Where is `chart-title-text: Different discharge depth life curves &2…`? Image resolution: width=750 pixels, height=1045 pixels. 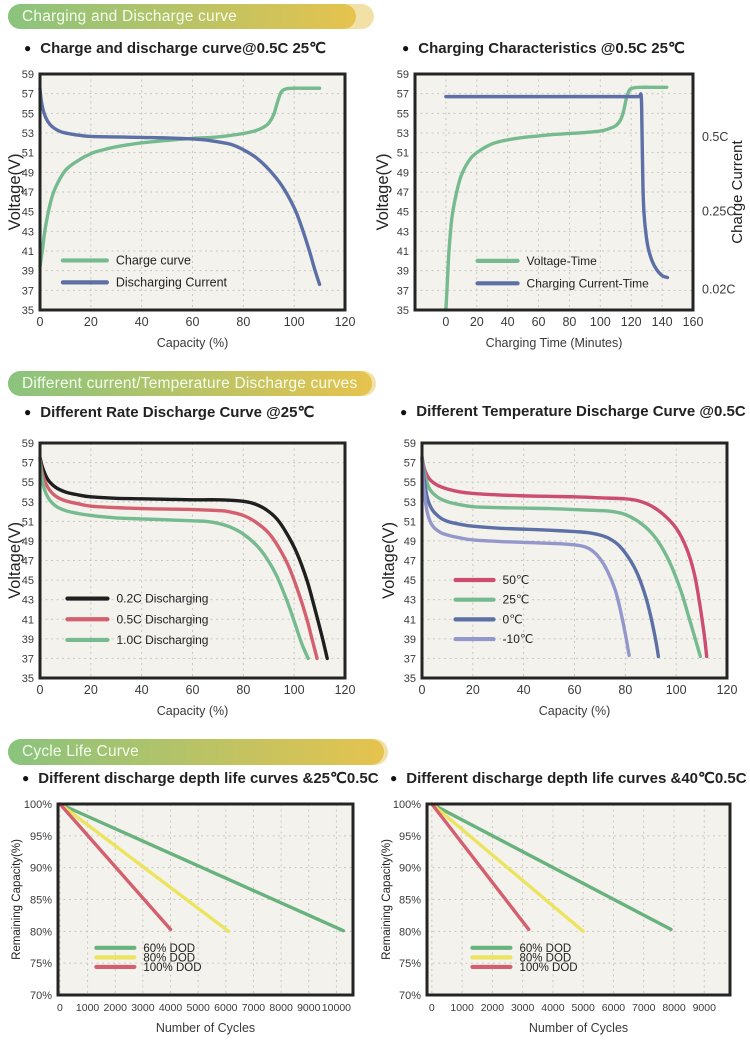
chart-title-text: Different discharge depth life curves &2… is located at coordinates (208, 778).